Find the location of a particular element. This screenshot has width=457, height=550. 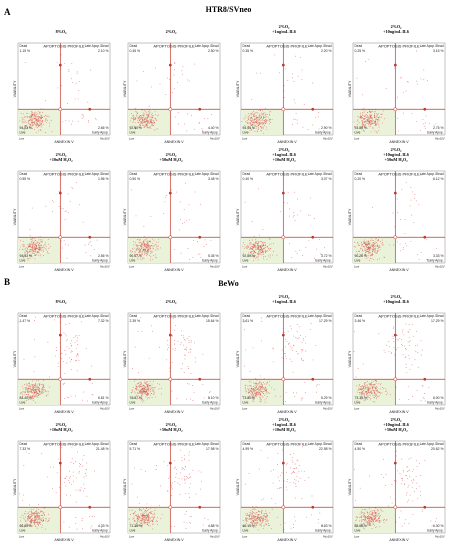

percent-early: 5.10 % is located at coordinates (213, 398).